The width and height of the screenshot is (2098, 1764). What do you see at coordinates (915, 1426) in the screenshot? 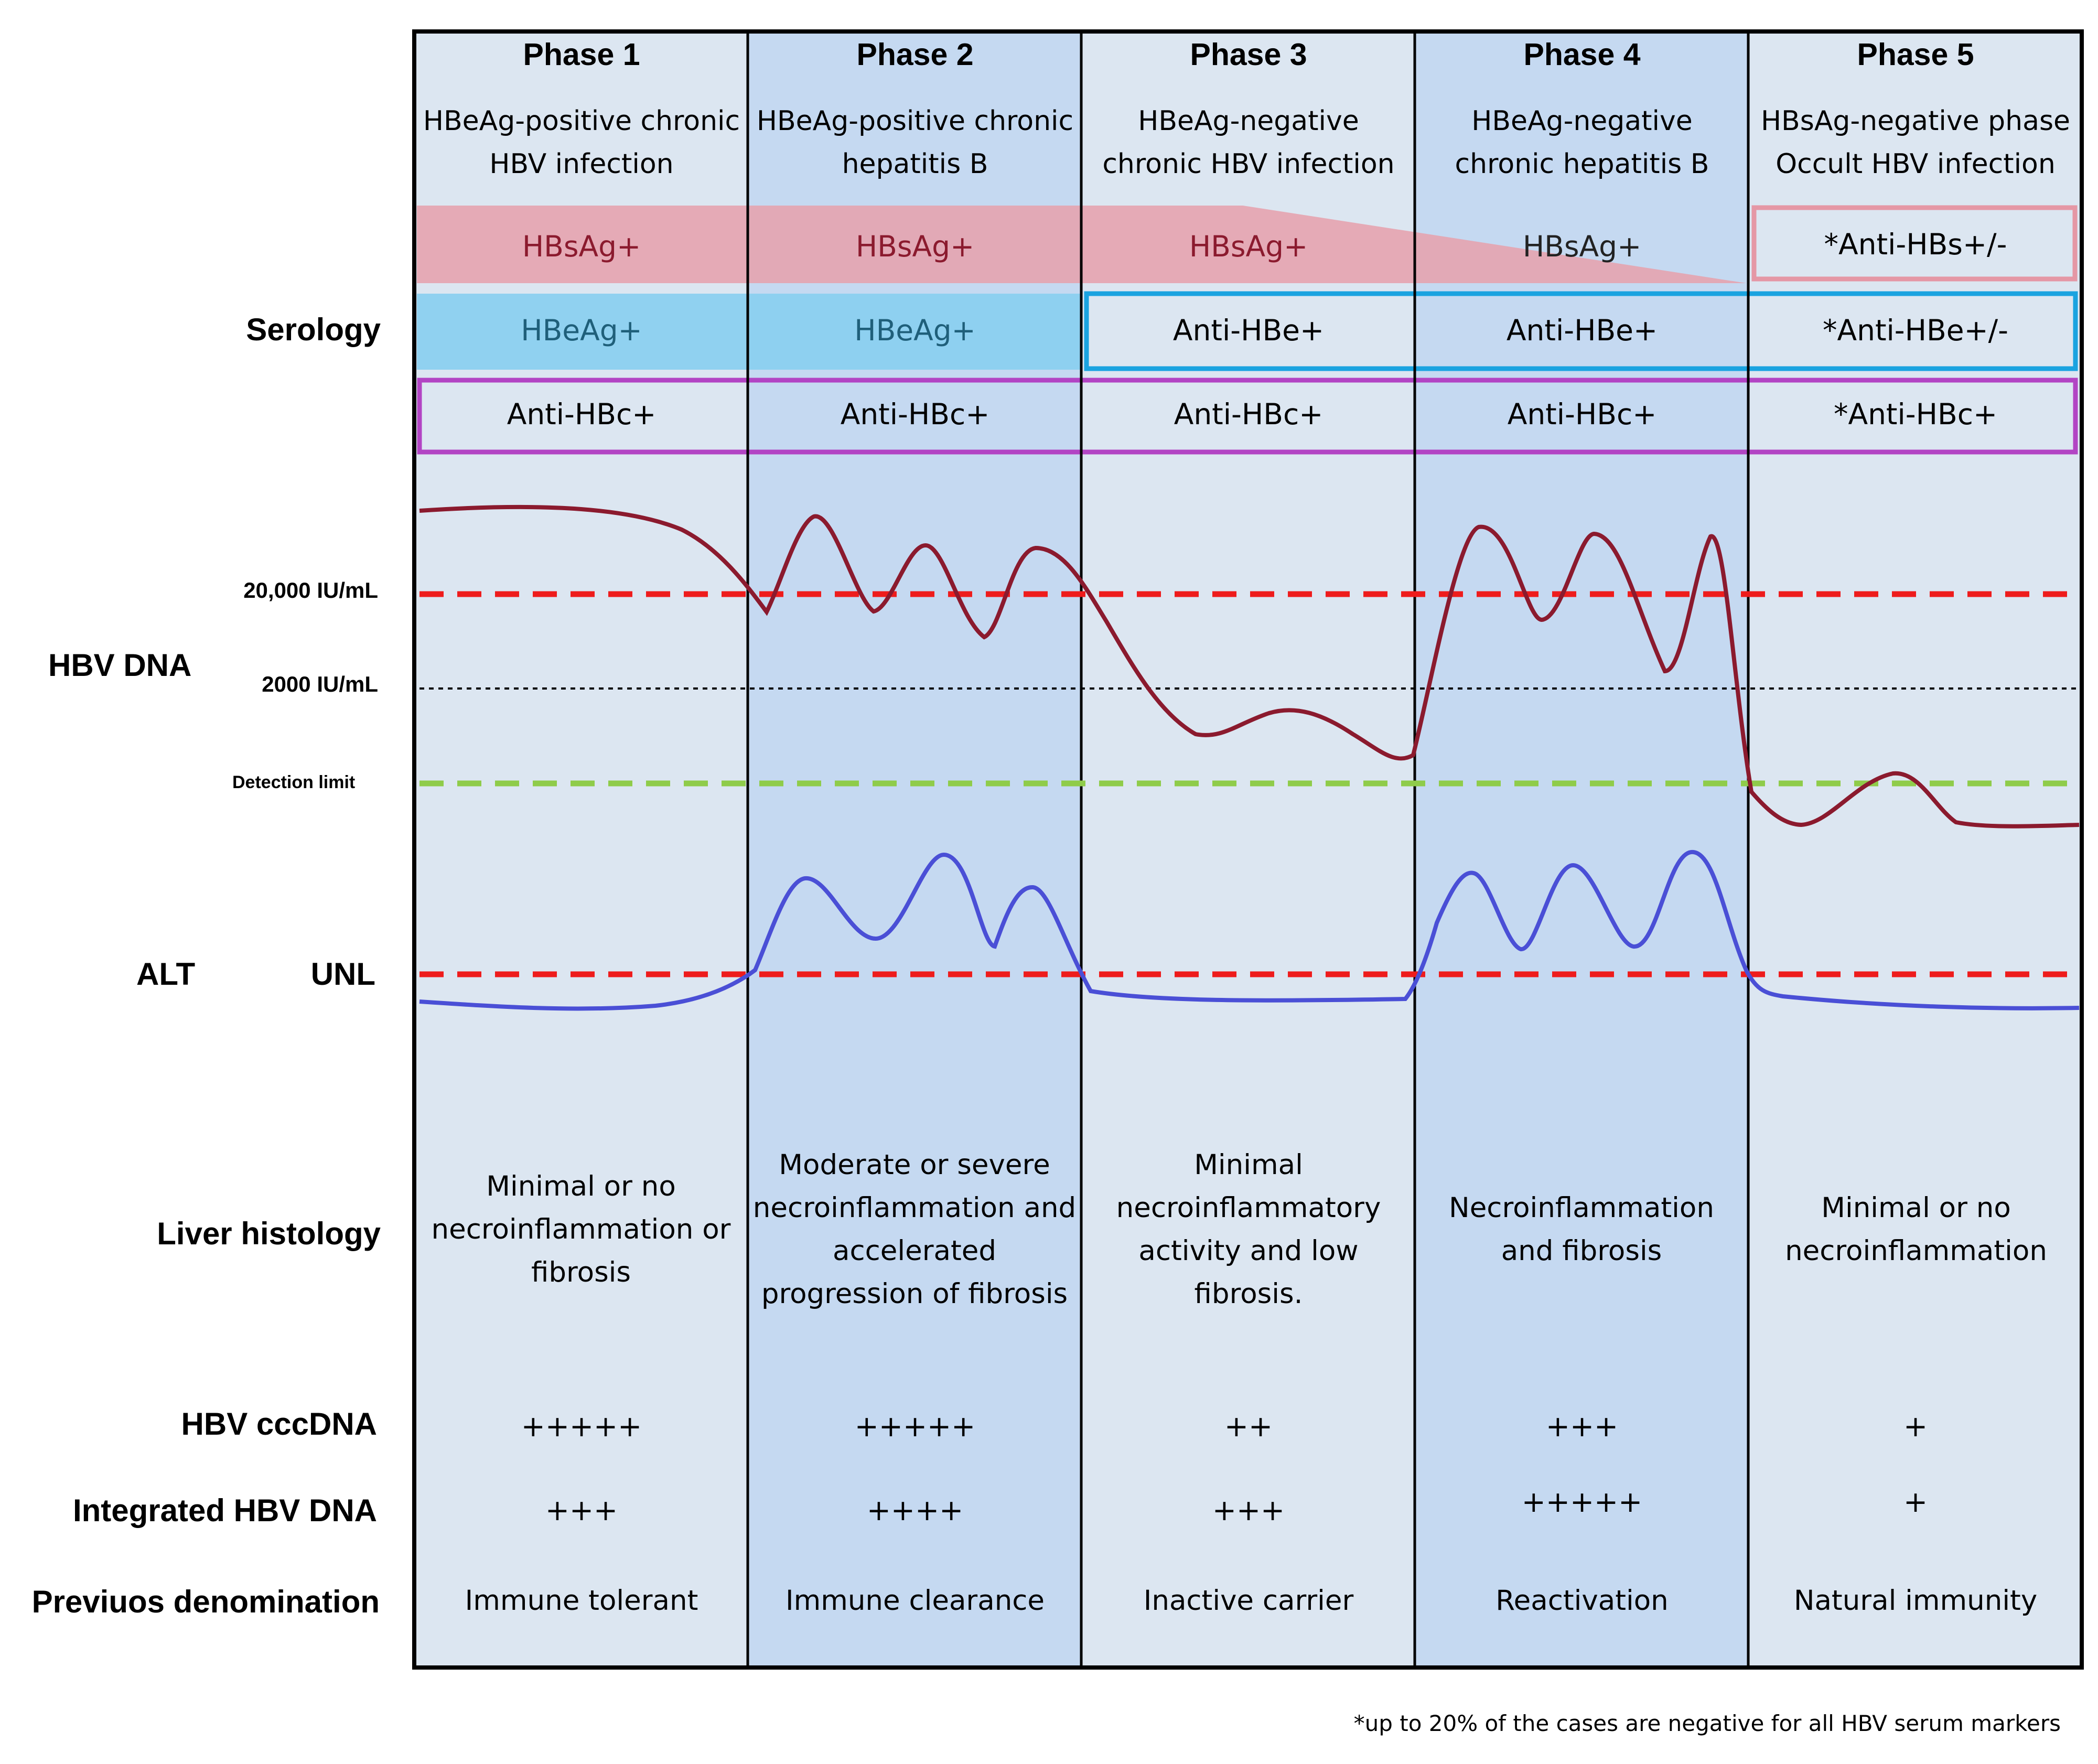
I see `phase-2-cccdna: +++++` at bounding box center [915, 1426].